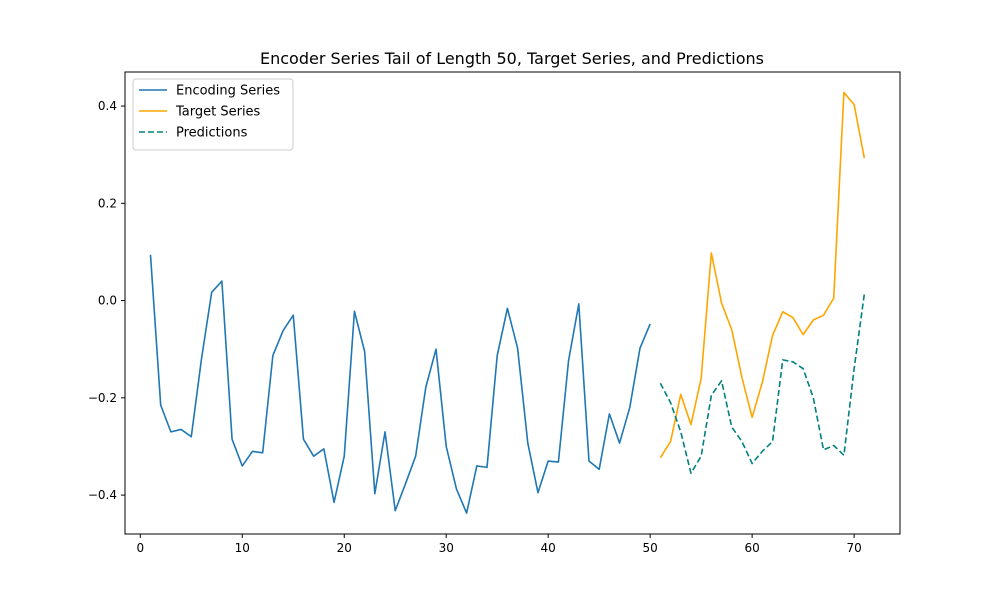  What do you see at coordinates (548, 548) in the screenshot?
I see `x-tick-label: 40` at bounding box center [548, 548].